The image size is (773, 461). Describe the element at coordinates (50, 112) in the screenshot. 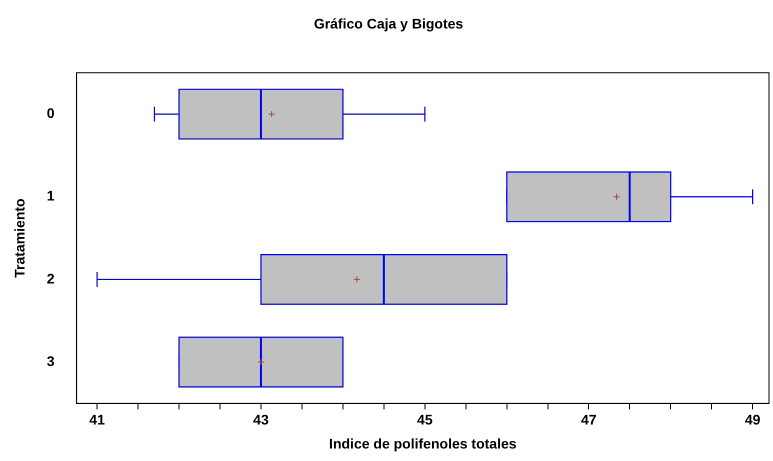

I see `y-tick-label: 0` at that location.